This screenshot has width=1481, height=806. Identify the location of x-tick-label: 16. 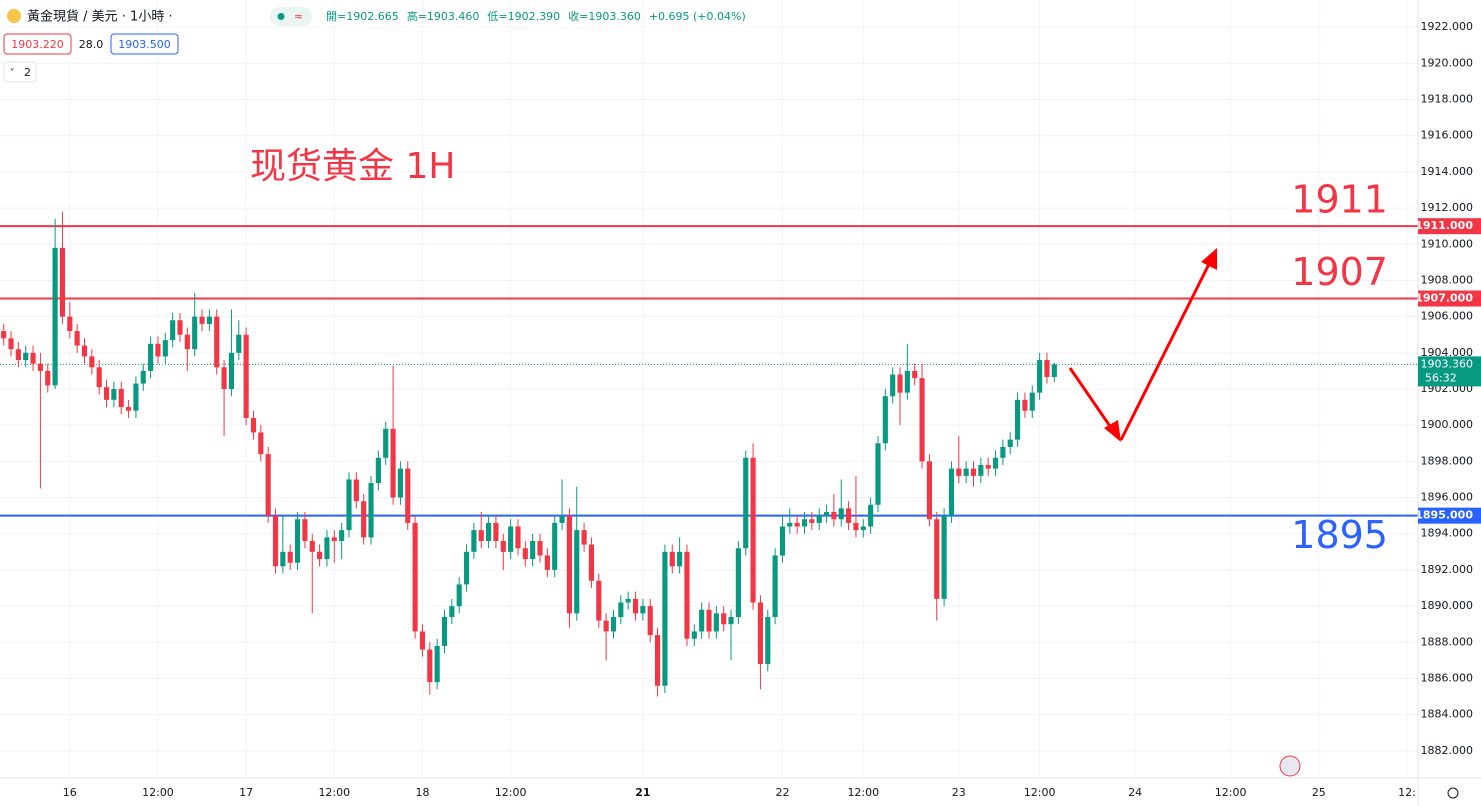
(70, 792).